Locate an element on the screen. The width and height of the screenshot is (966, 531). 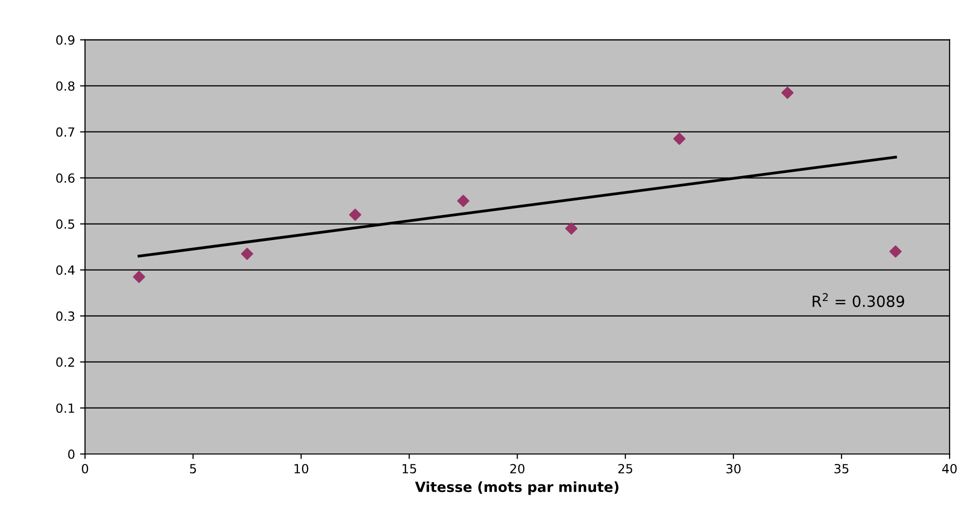
x-tick-label: 25 is located at coordinates (625, 469).